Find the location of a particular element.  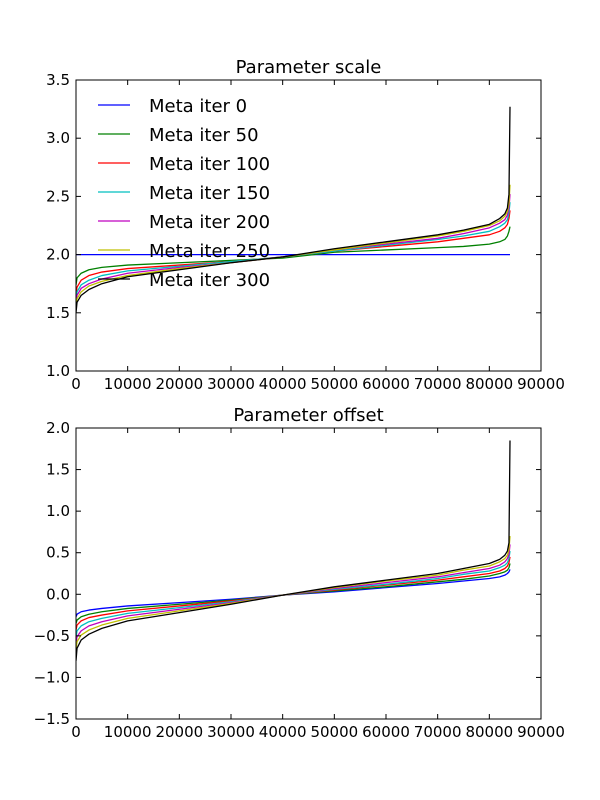

legend-label: Meta iter 100 is located at coordinates (209, 164).